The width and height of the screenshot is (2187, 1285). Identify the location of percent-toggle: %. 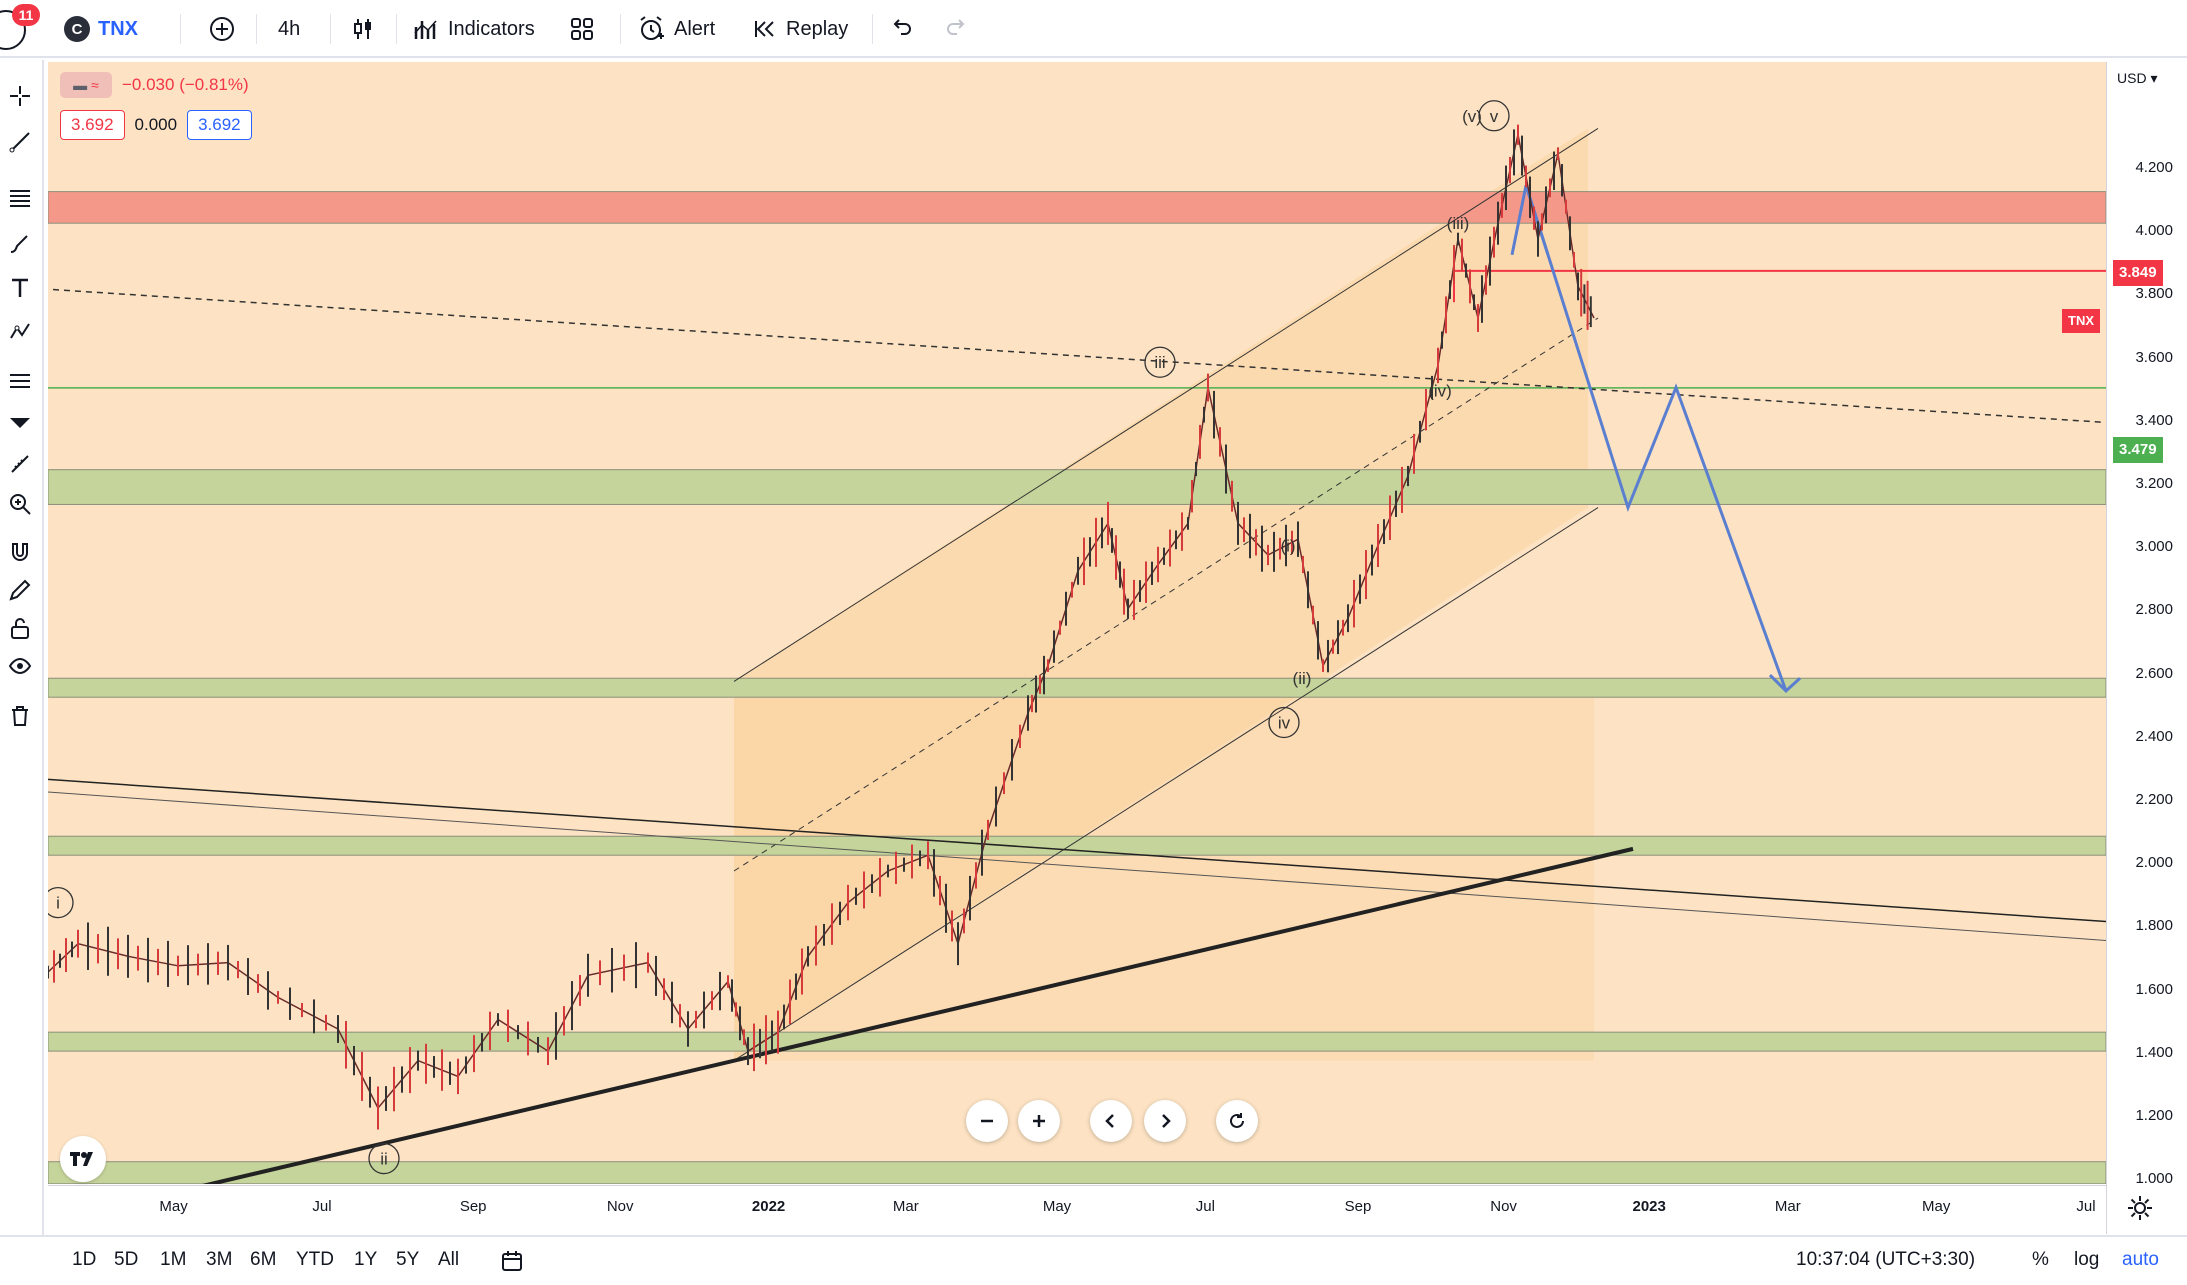
(2040, 1259).